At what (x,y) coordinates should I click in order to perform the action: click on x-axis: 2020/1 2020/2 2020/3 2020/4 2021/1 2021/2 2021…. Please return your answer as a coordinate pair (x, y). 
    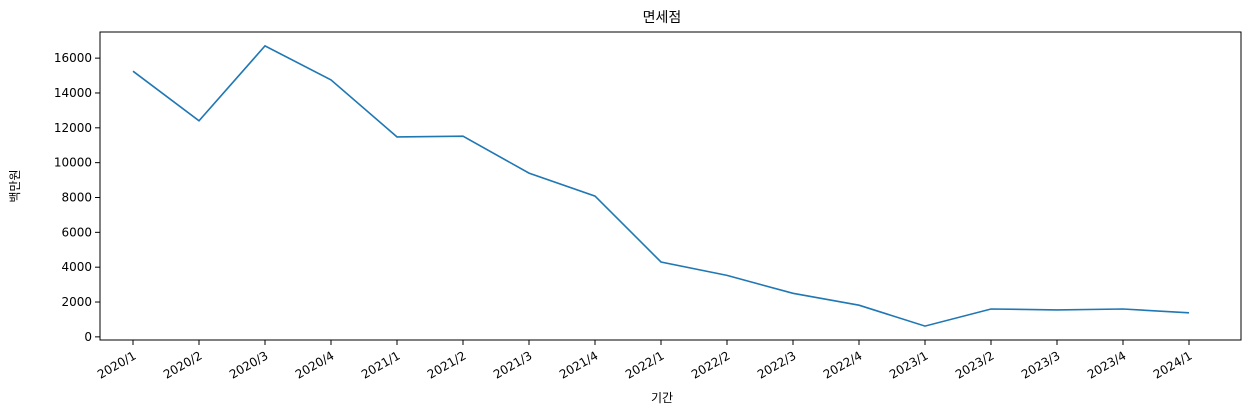
    Looking at the image, I should click on (645, 361).